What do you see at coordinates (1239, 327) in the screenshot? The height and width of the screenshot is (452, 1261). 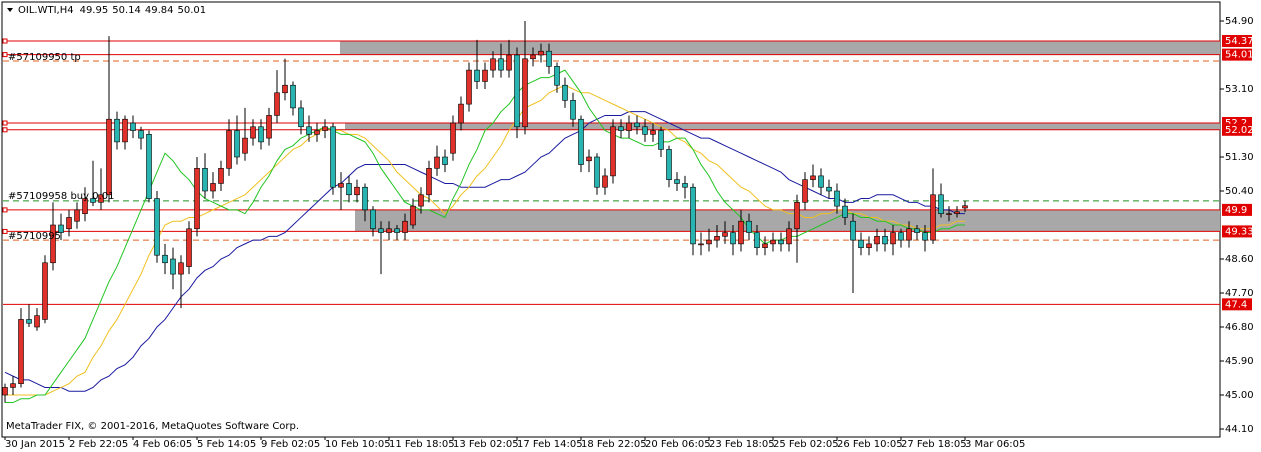 I see `y-tick-label: 46.80` at bounding box center [1239, 327].